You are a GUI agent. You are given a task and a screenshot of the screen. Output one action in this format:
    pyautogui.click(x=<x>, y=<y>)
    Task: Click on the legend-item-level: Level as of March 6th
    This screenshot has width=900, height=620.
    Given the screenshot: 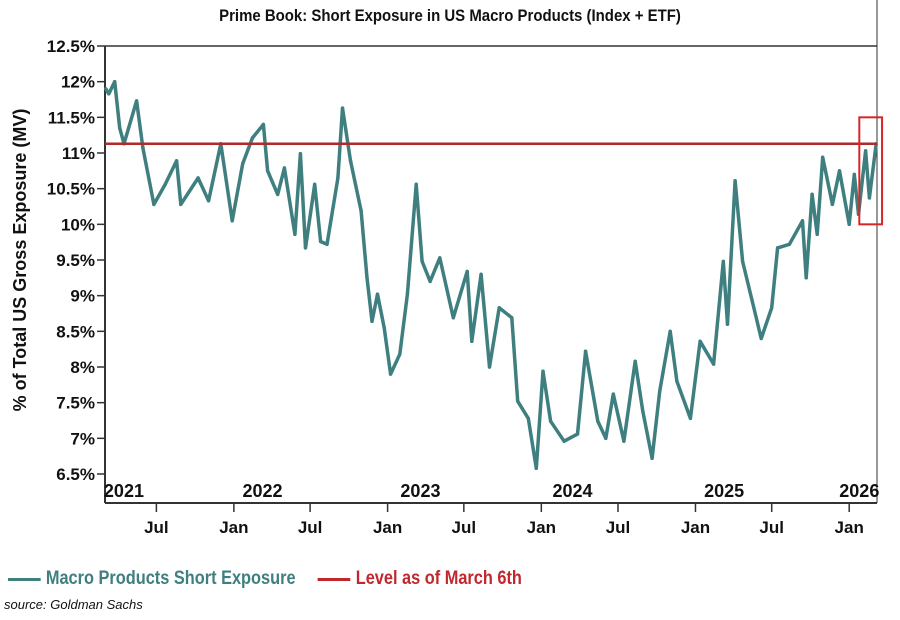 What is the action you would take?
    pyautogui.click(x=419, y=579)
    